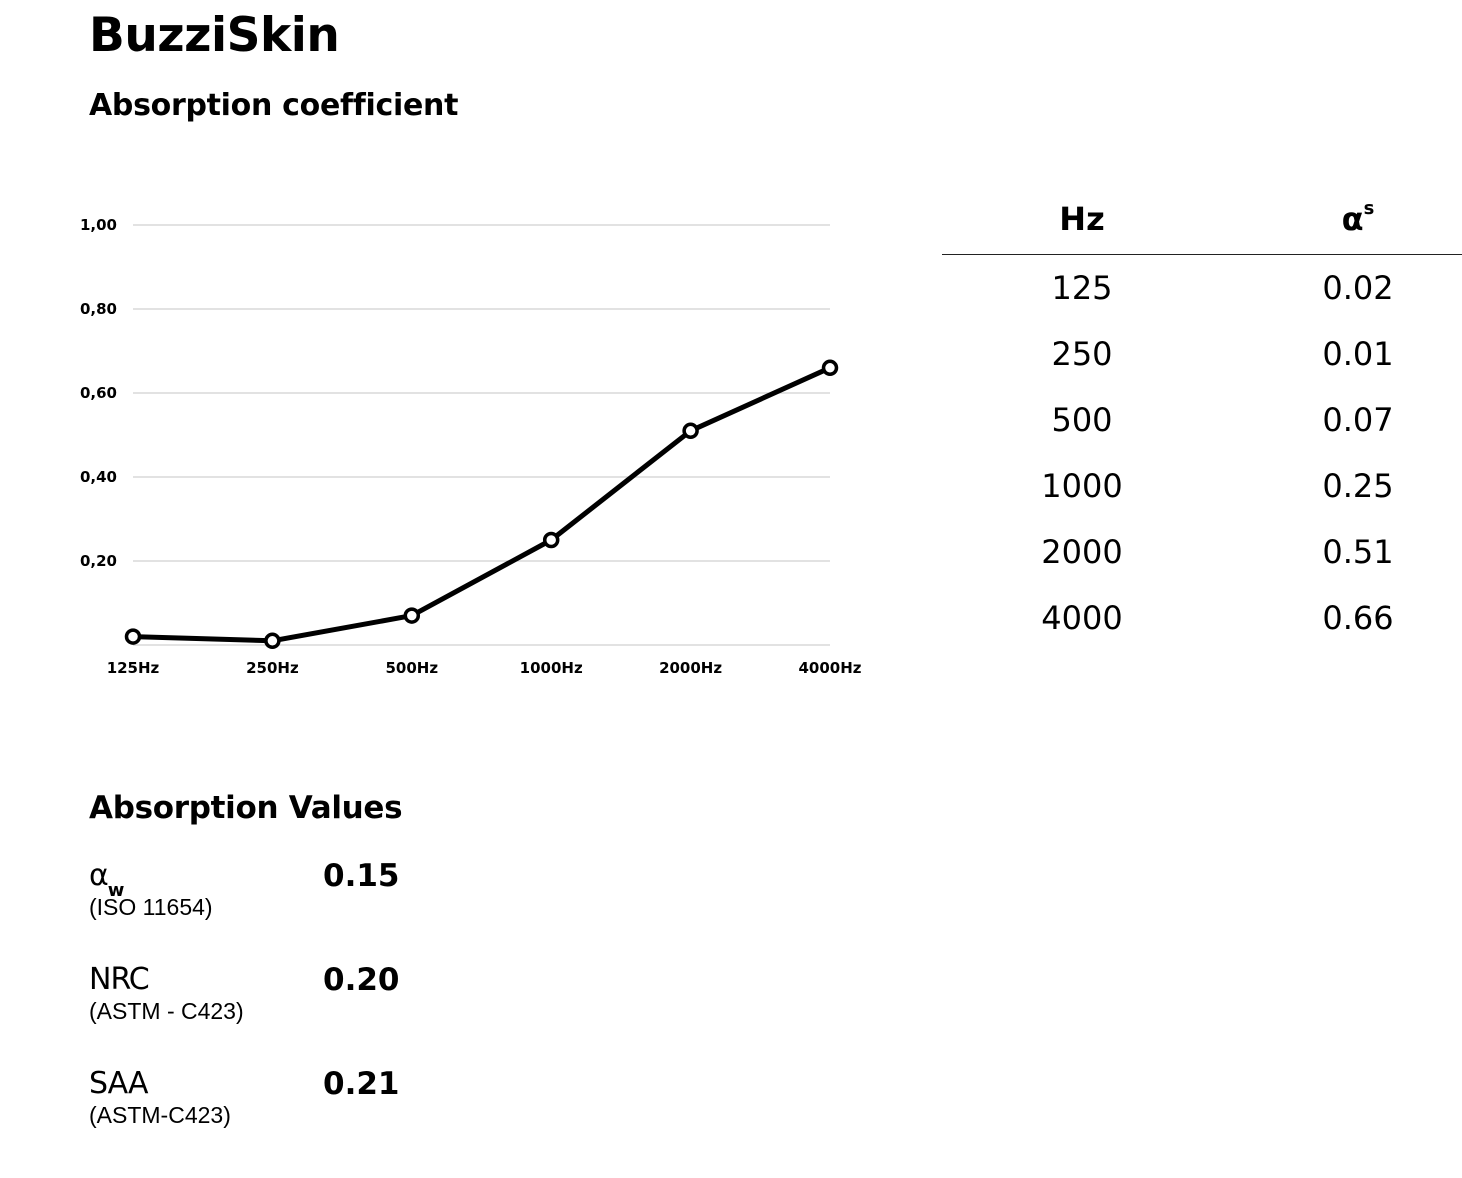 Image resolution: width=1462 pixels, height=1178 pixels. I want to click on y-tick-label: 0,40, so click(98, 477).